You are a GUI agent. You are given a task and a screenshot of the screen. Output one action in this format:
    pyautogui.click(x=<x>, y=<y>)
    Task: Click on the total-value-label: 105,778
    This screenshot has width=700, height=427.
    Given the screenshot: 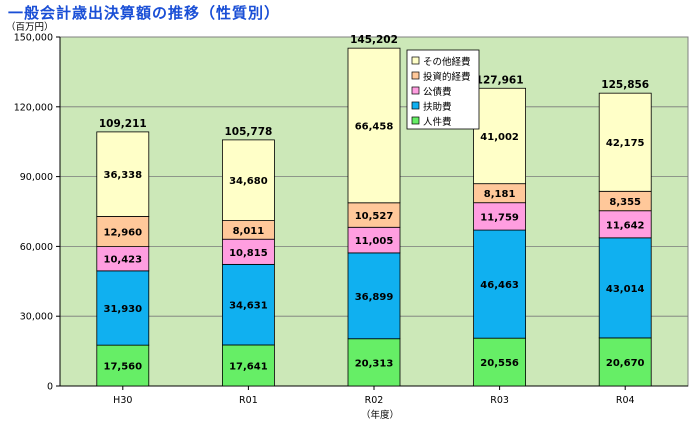 What is the action you would take?
    pyautogui.click(x=248, y=132)
    